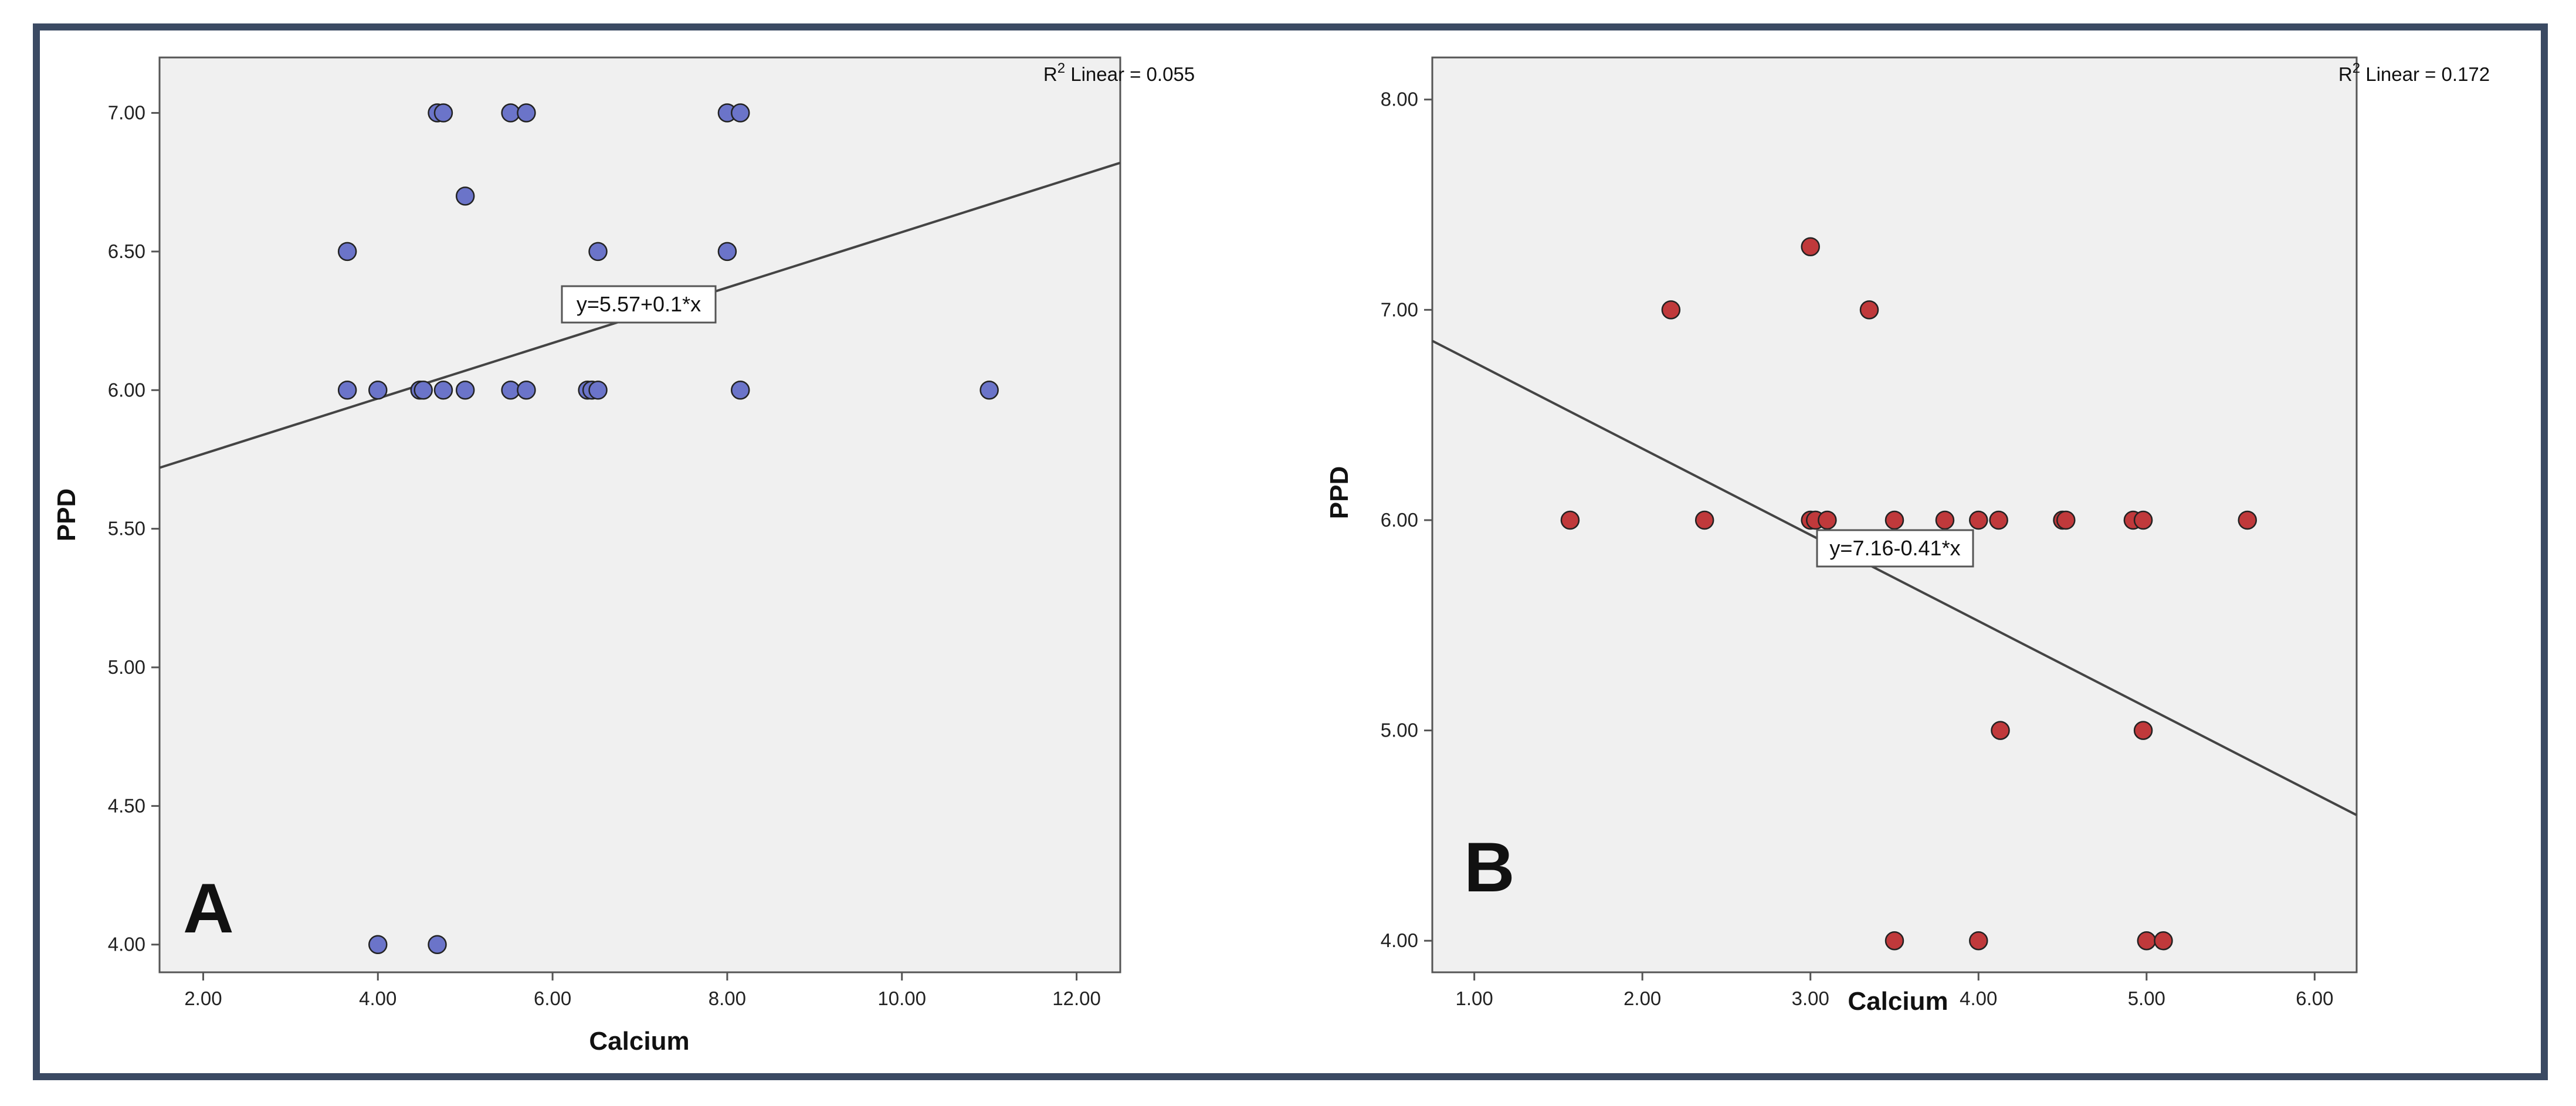 This screenshot has width=2576, height=1106. What do you see at coordinates (377, 998) in the screenshot?
I see `panel-a-x-tick-label: 4.00` at bounding box center [377, 998].